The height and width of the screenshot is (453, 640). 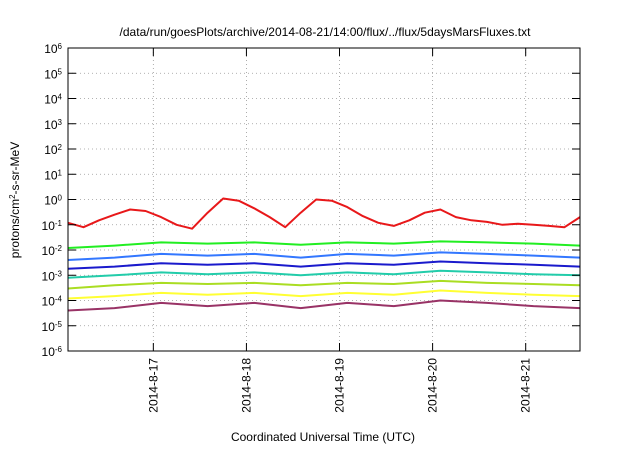 What do you see at coordinates (53, 175) in the screenshot?
I see `y-tick-label: 10¹` at bounding box center [53, 175].